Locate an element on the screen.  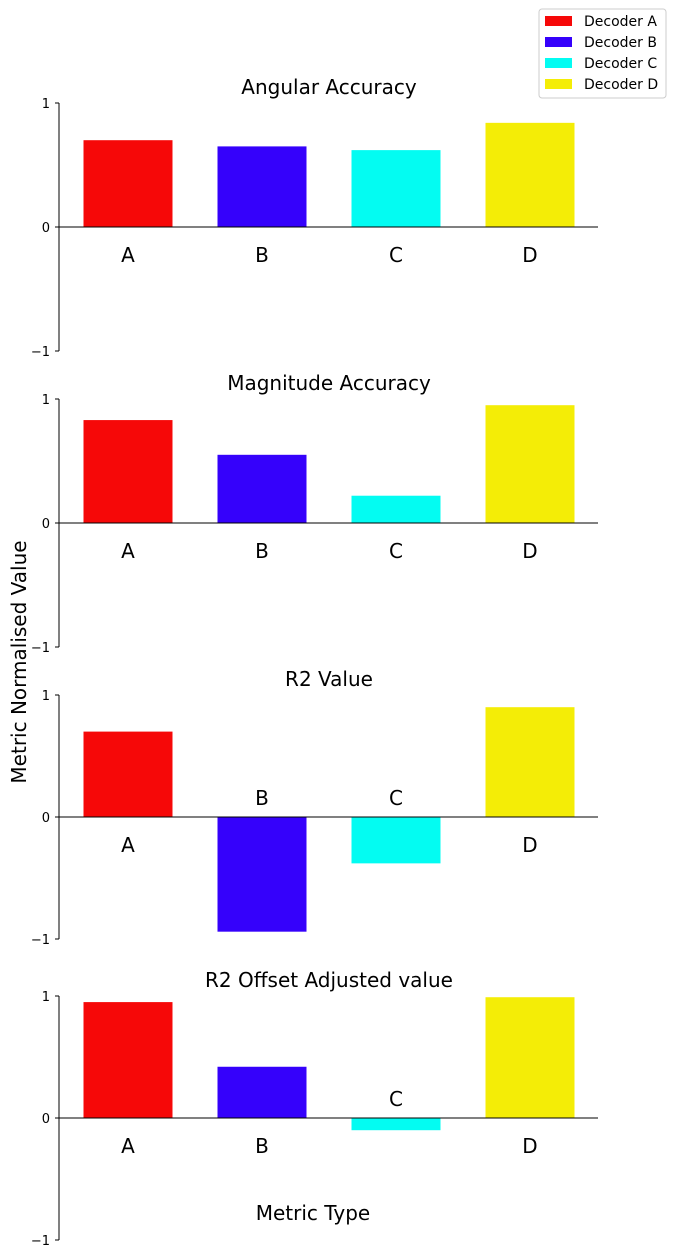
legend-label: Decoder B is located at coordinates (620, 43).